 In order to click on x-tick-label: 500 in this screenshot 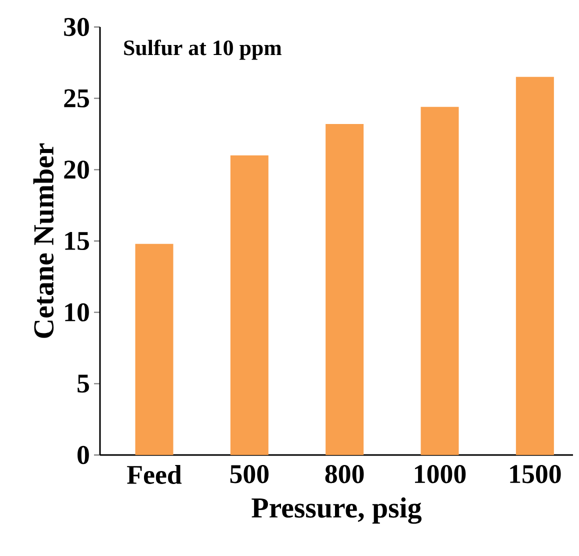, I will do `click(249, 474)`.